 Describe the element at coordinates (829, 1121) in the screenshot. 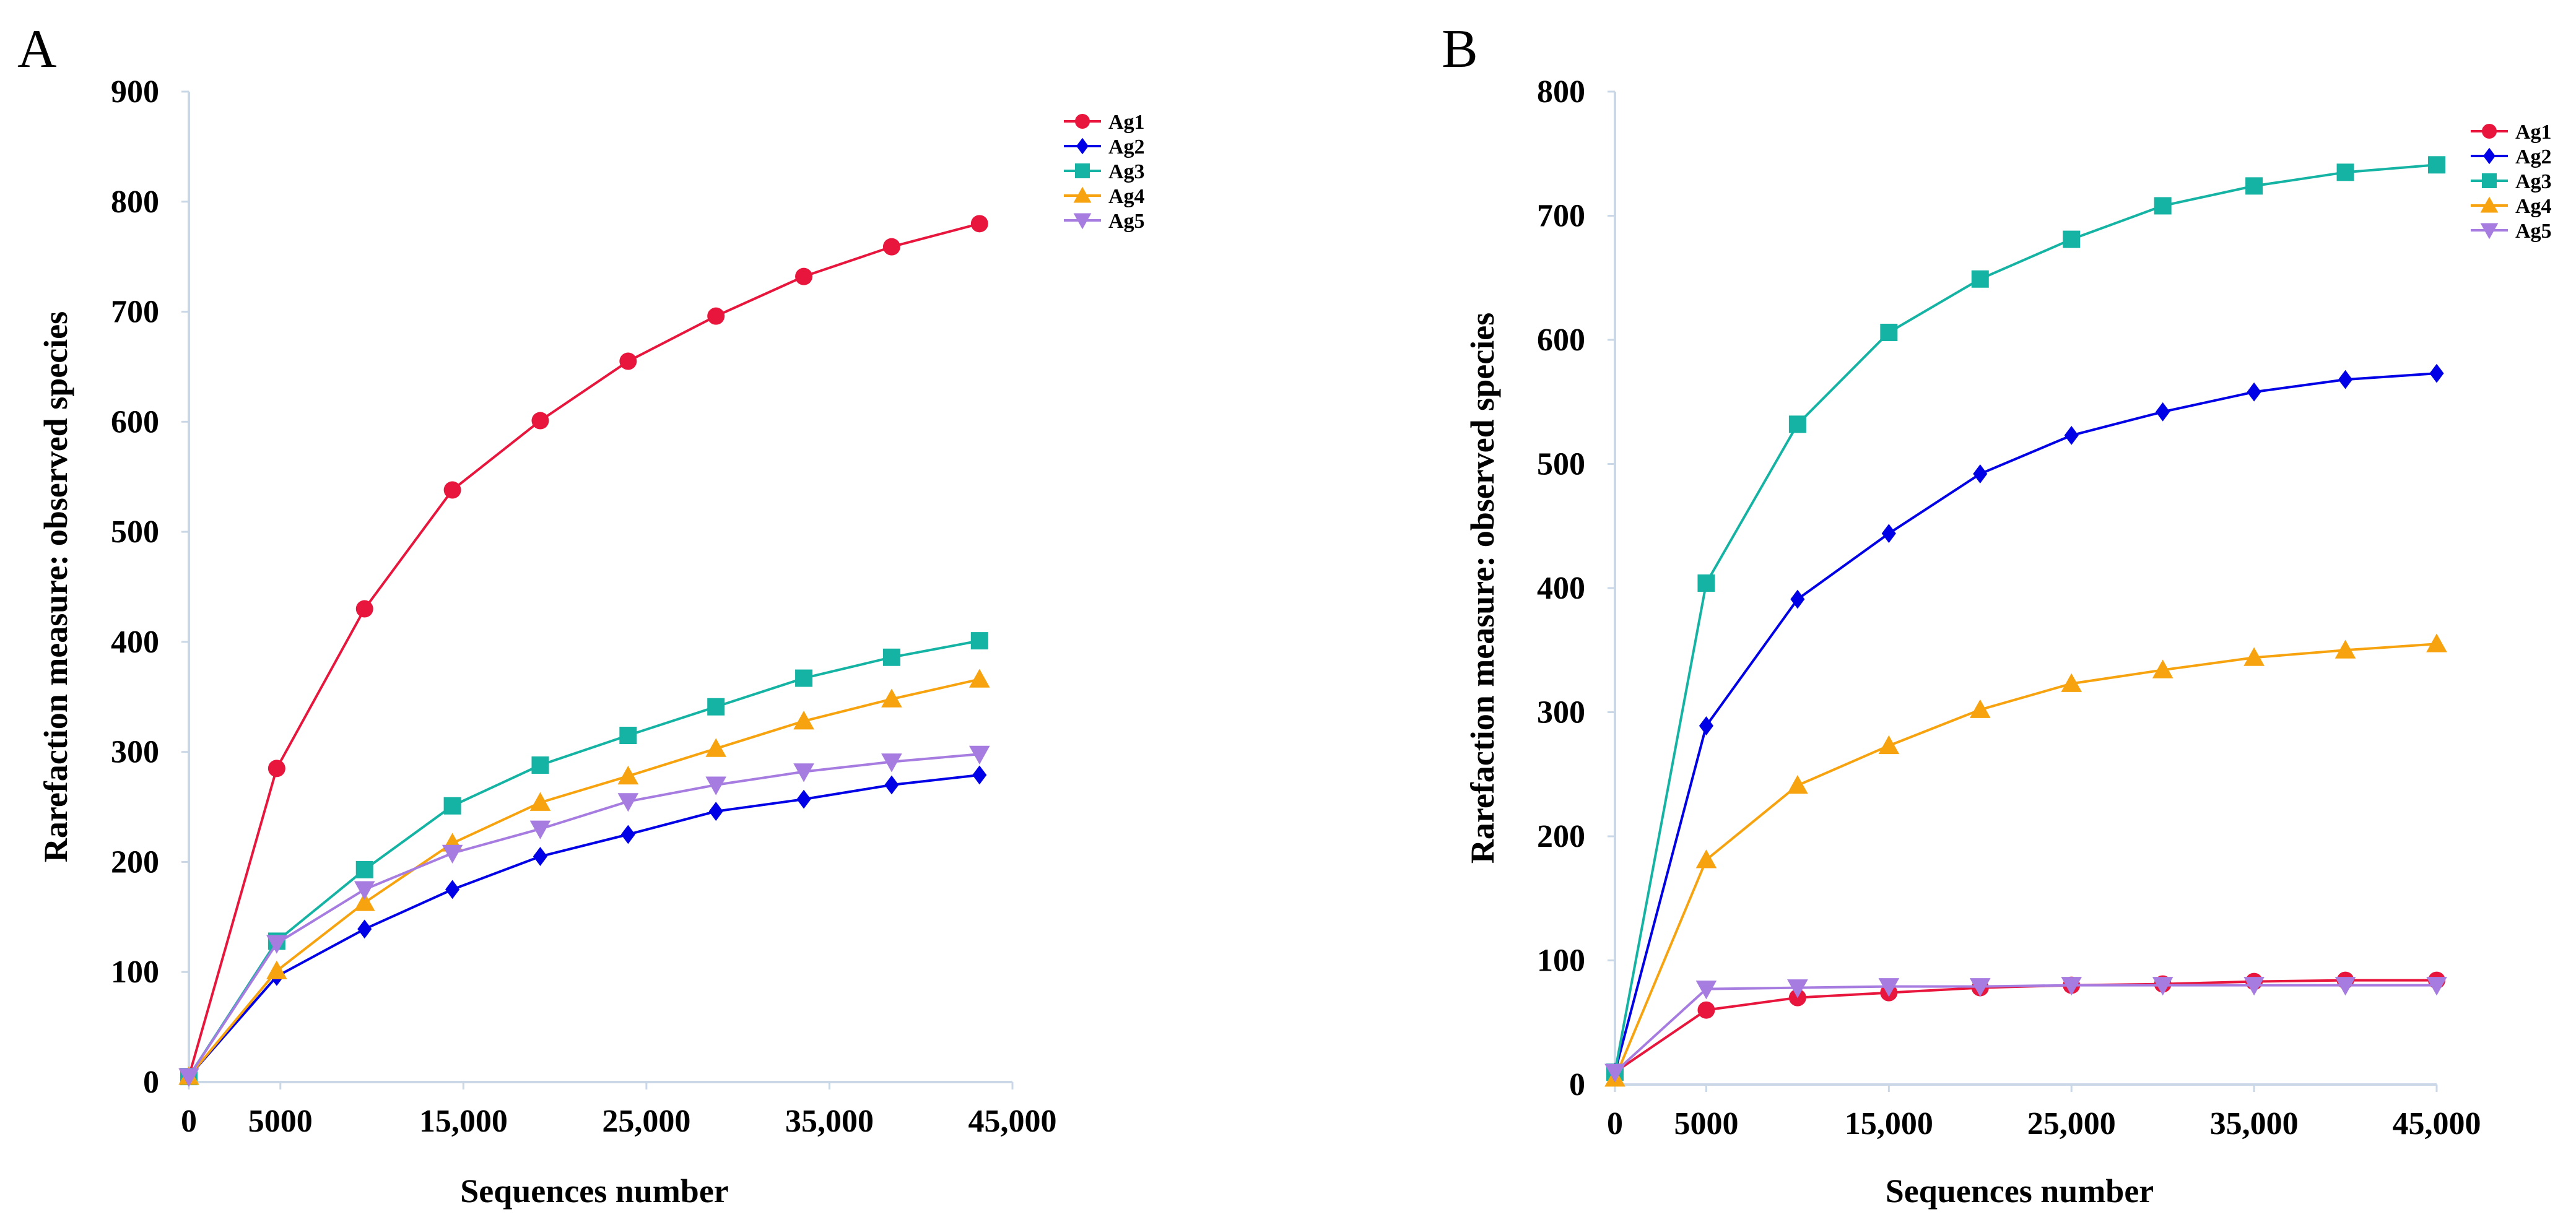

I see `x-tick-label: 35,000` at that location.